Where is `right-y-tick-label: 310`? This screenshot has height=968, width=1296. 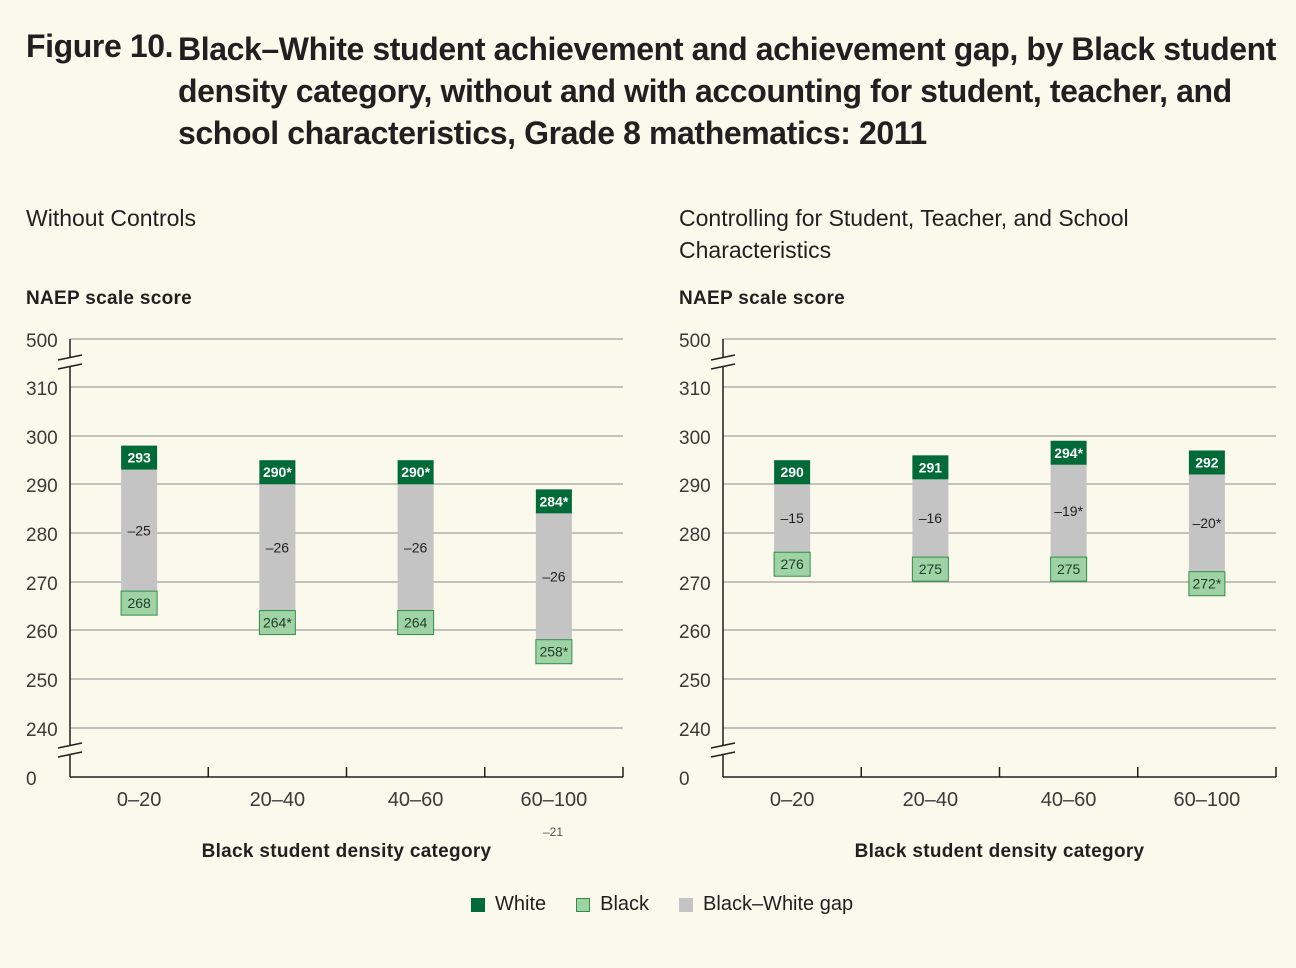 right-y-tick-label: 310 is located at coordinates (695, 389).